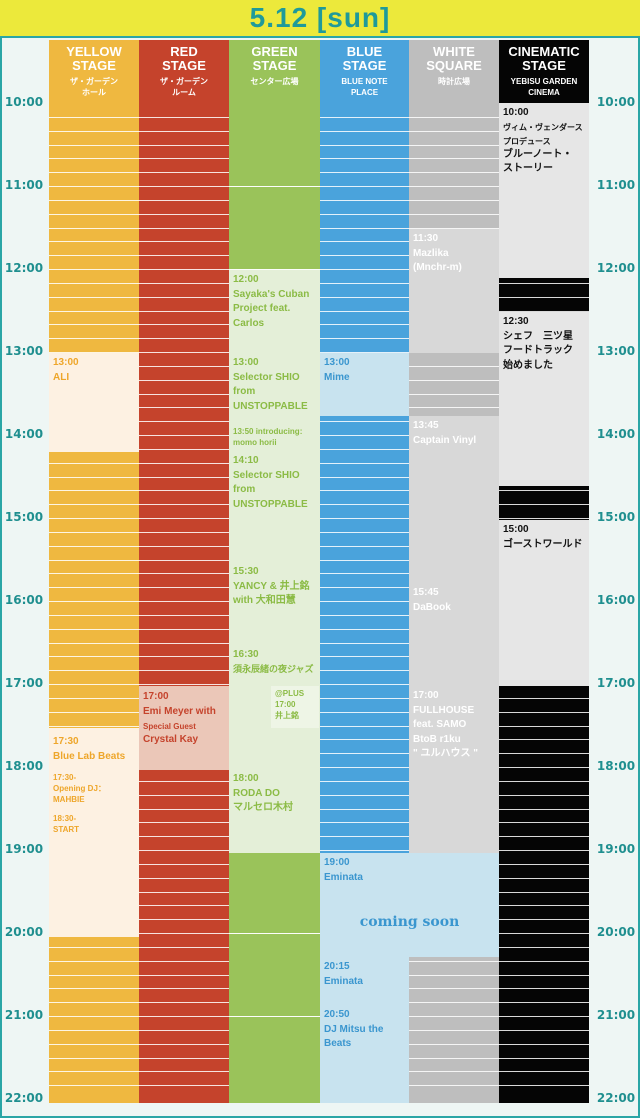 The width and height of the screenshot is (640, 1118). I want to click on event-block: 20:50 DJ Mitsu the Beats, so click(364, 1054).